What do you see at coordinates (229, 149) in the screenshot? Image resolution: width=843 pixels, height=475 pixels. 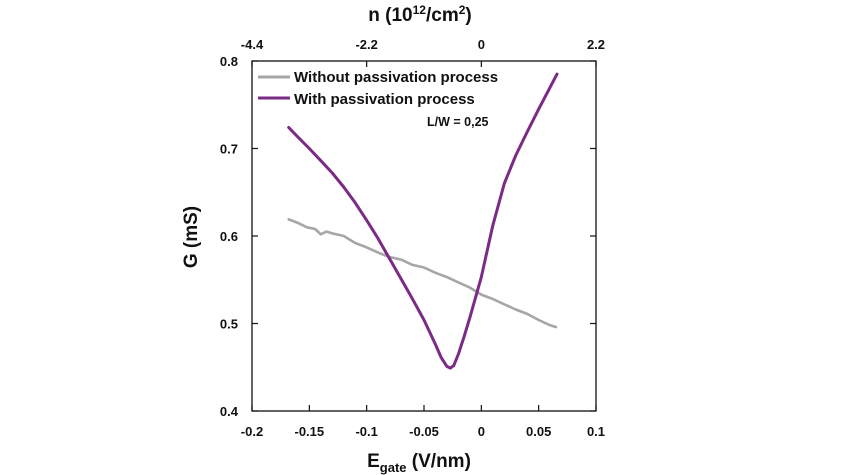 I see `y-tick-label: 0.7` at bounding box center [229, 149].